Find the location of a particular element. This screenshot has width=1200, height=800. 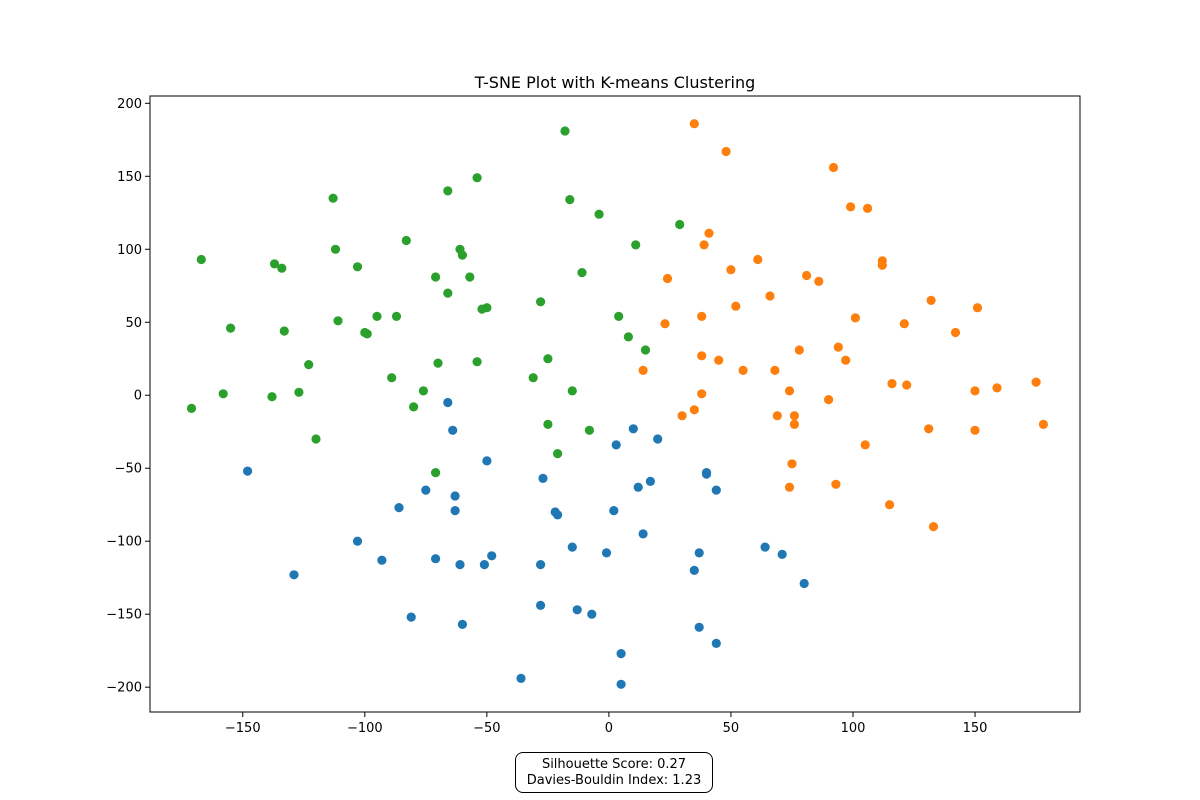

davies-bouldin-index: Davies-Bouldin Index: 1.23 is located at coordinates (614, 780).